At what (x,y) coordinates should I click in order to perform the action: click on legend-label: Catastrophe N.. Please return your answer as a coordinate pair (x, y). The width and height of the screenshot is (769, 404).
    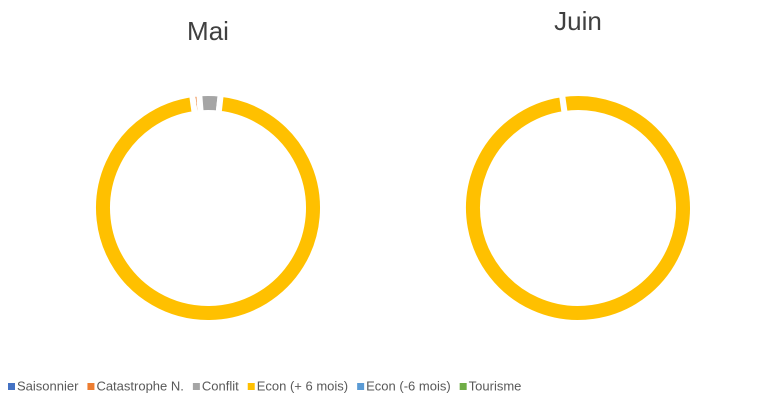
    Looking at the image, I should click on (139, 385).